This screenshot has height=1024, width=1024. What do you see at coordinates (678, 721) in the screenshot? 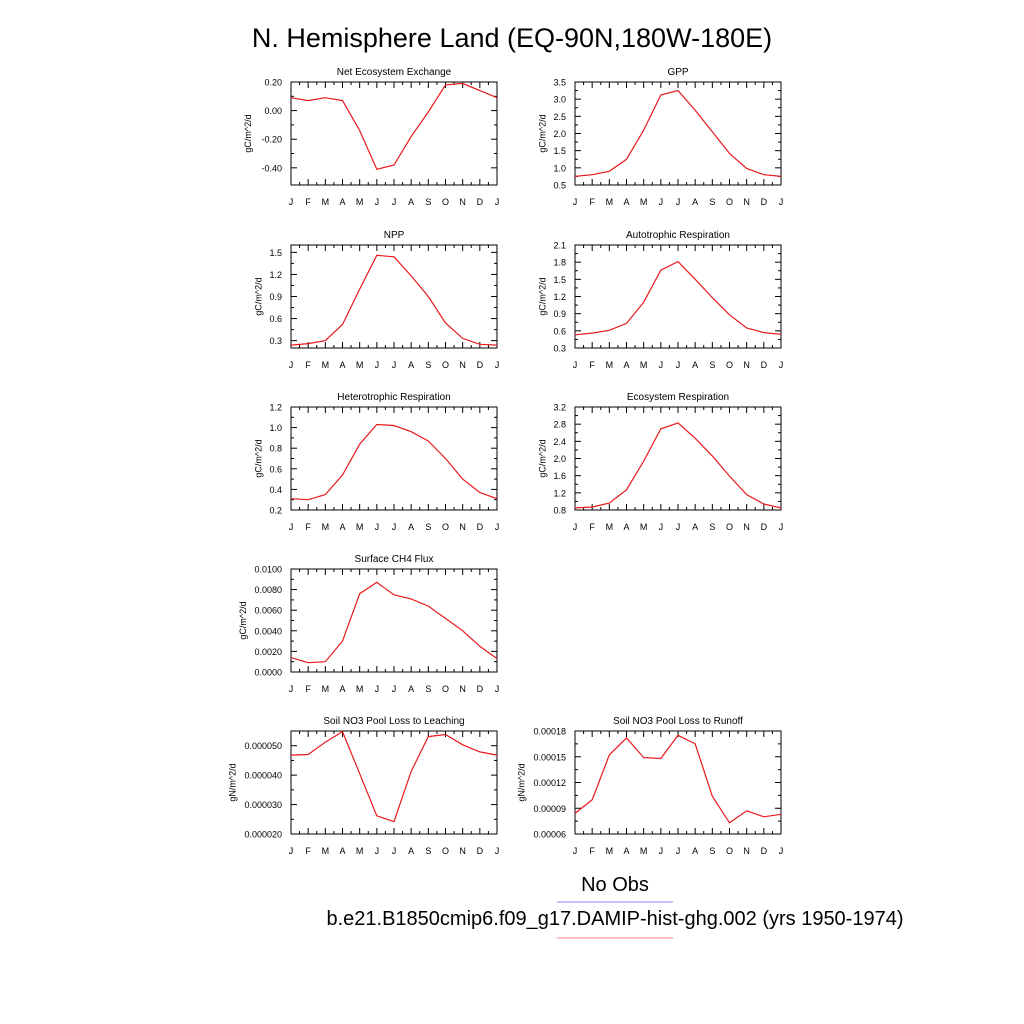
I see `chart-title: Soil NO3 Pool Loss to Runoff` at bounding box center [678, 721].